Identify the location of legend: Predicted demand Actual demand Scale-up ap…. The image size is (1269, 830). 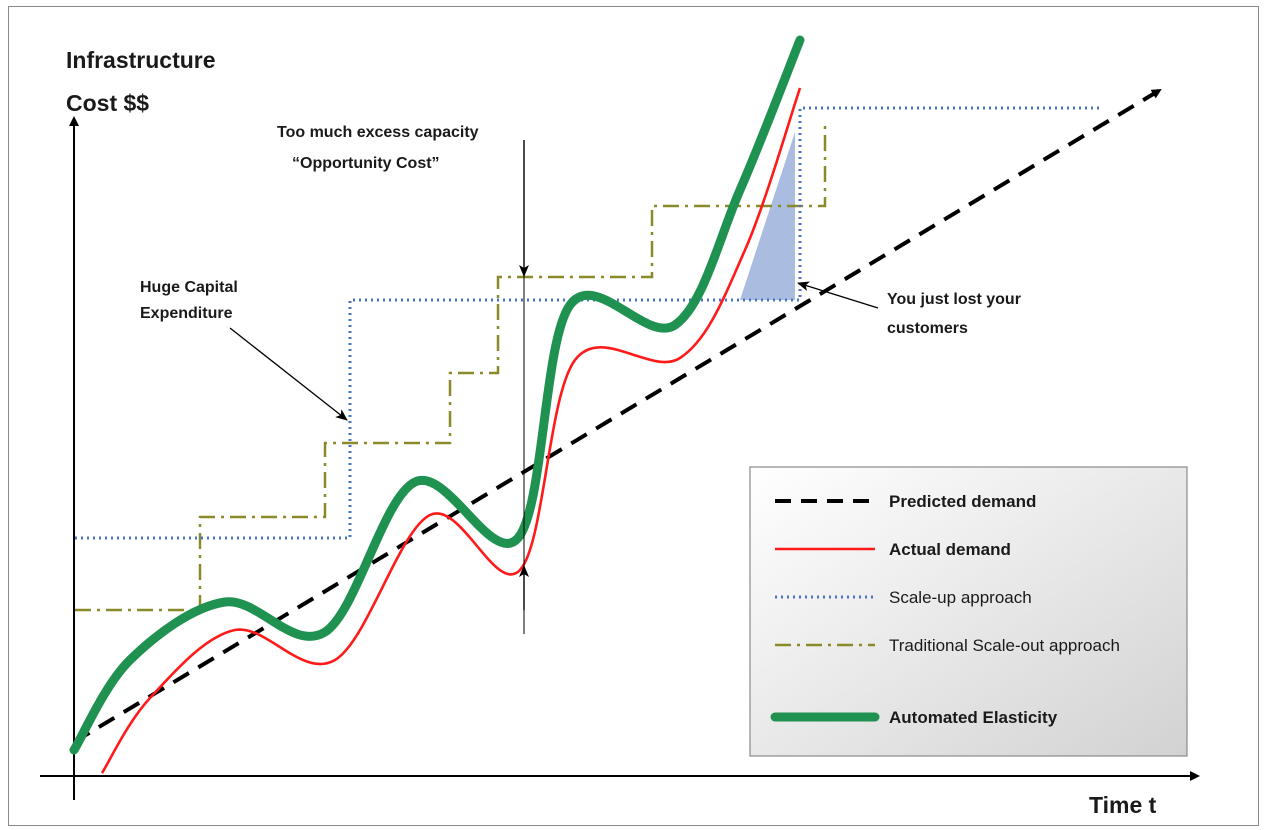
(968, 611).